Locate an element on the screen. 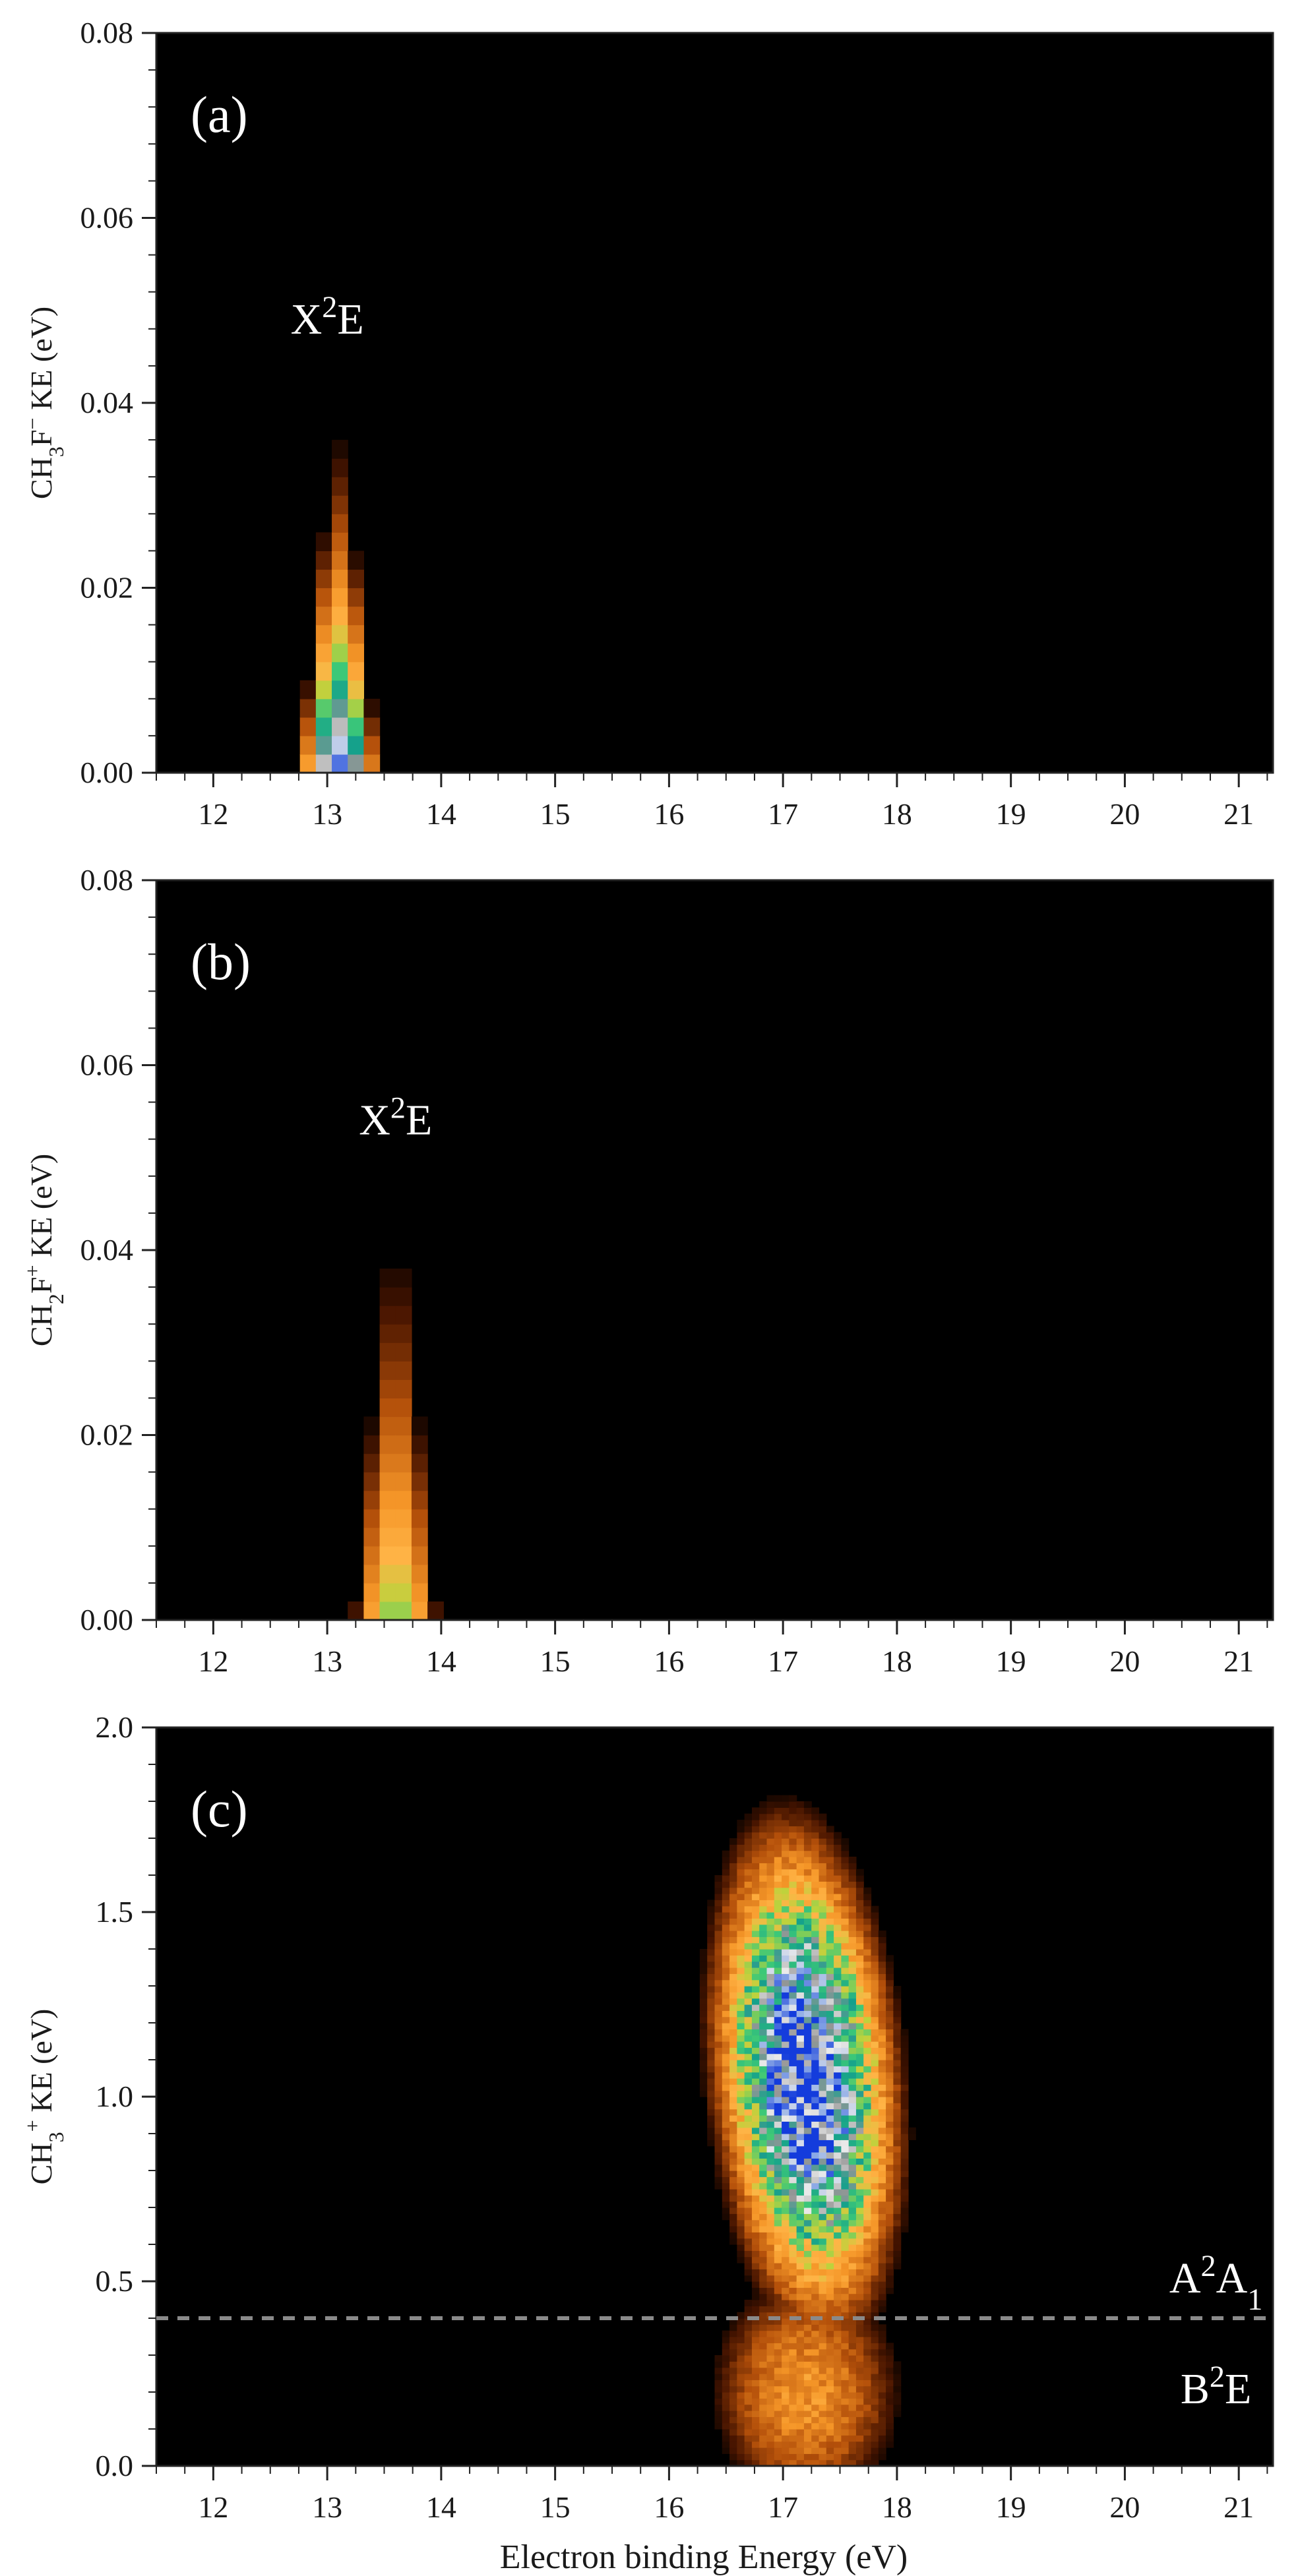  panel-label: (c) is located at coordinates (219, 1809).